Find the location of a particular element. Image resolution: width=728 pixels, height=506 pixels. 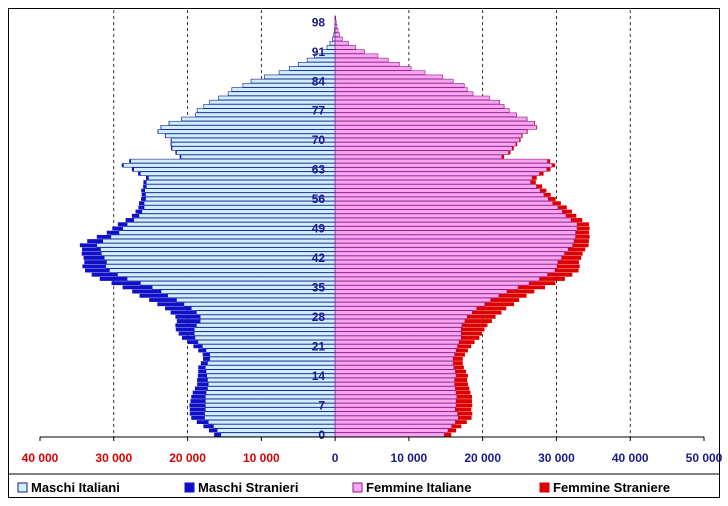

x-tick-label: 50 000 is located at coordinates (704, 458).